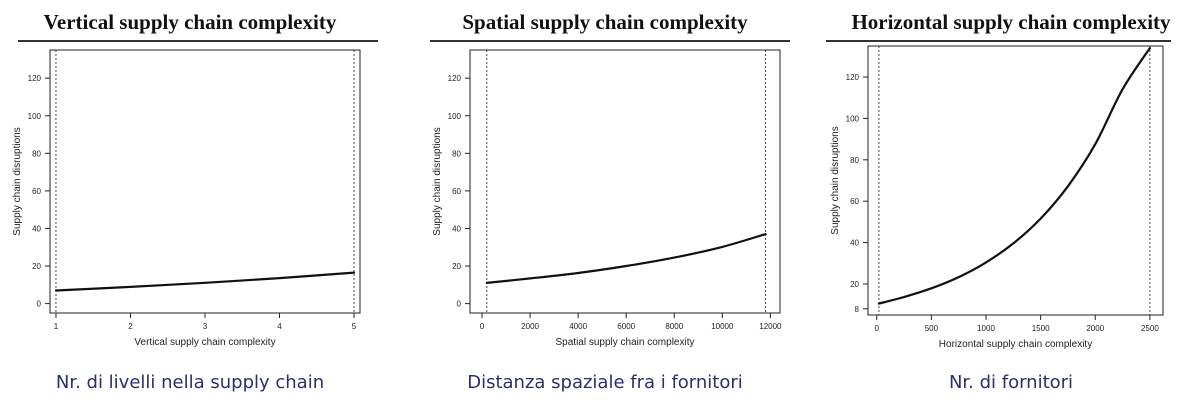  What do you see at coordinates (1150, 328) in the screenshot?
I see `x-tick-label: 2500` at bounding box center [1150, 328].